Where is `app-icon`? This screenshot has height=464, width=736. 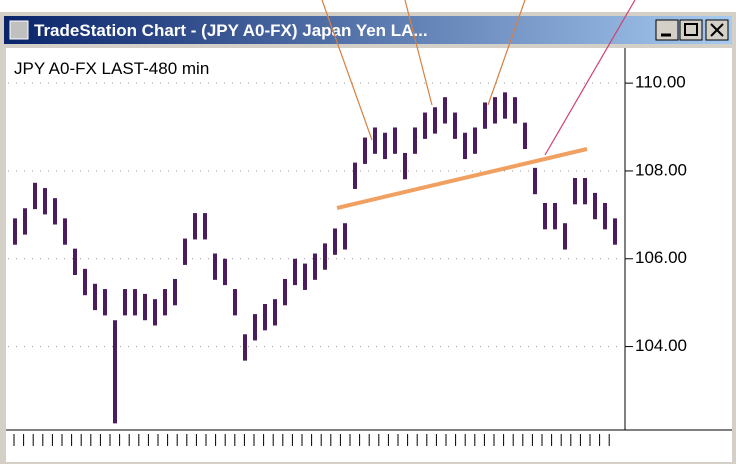
app-icon is located at coordinates (19, 30).